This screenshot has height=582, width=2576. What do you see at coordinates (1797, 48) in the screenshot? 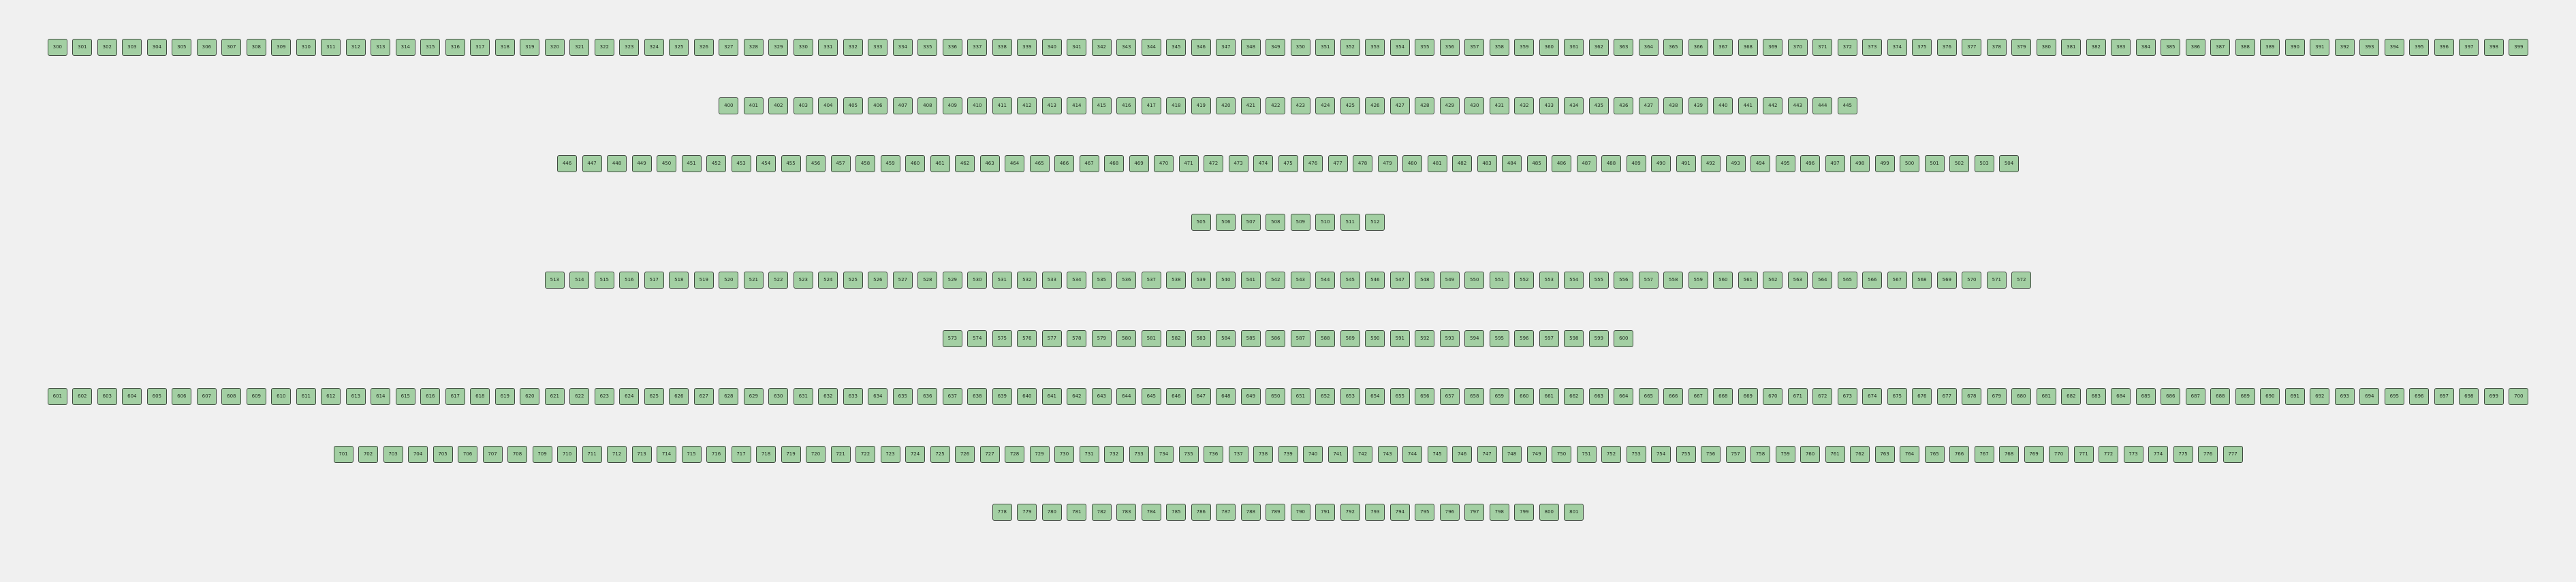
I see `node-370: 370` at bounding box center [1797, 48].